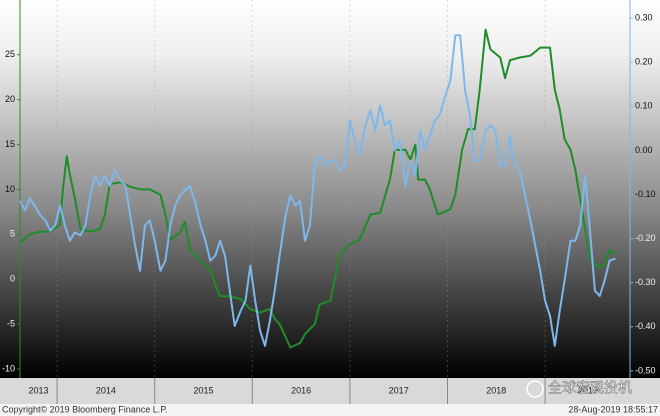 This screenshot has width=660, height=416. I want to click on y2-tick-label: -0.30, so click(645, 282).